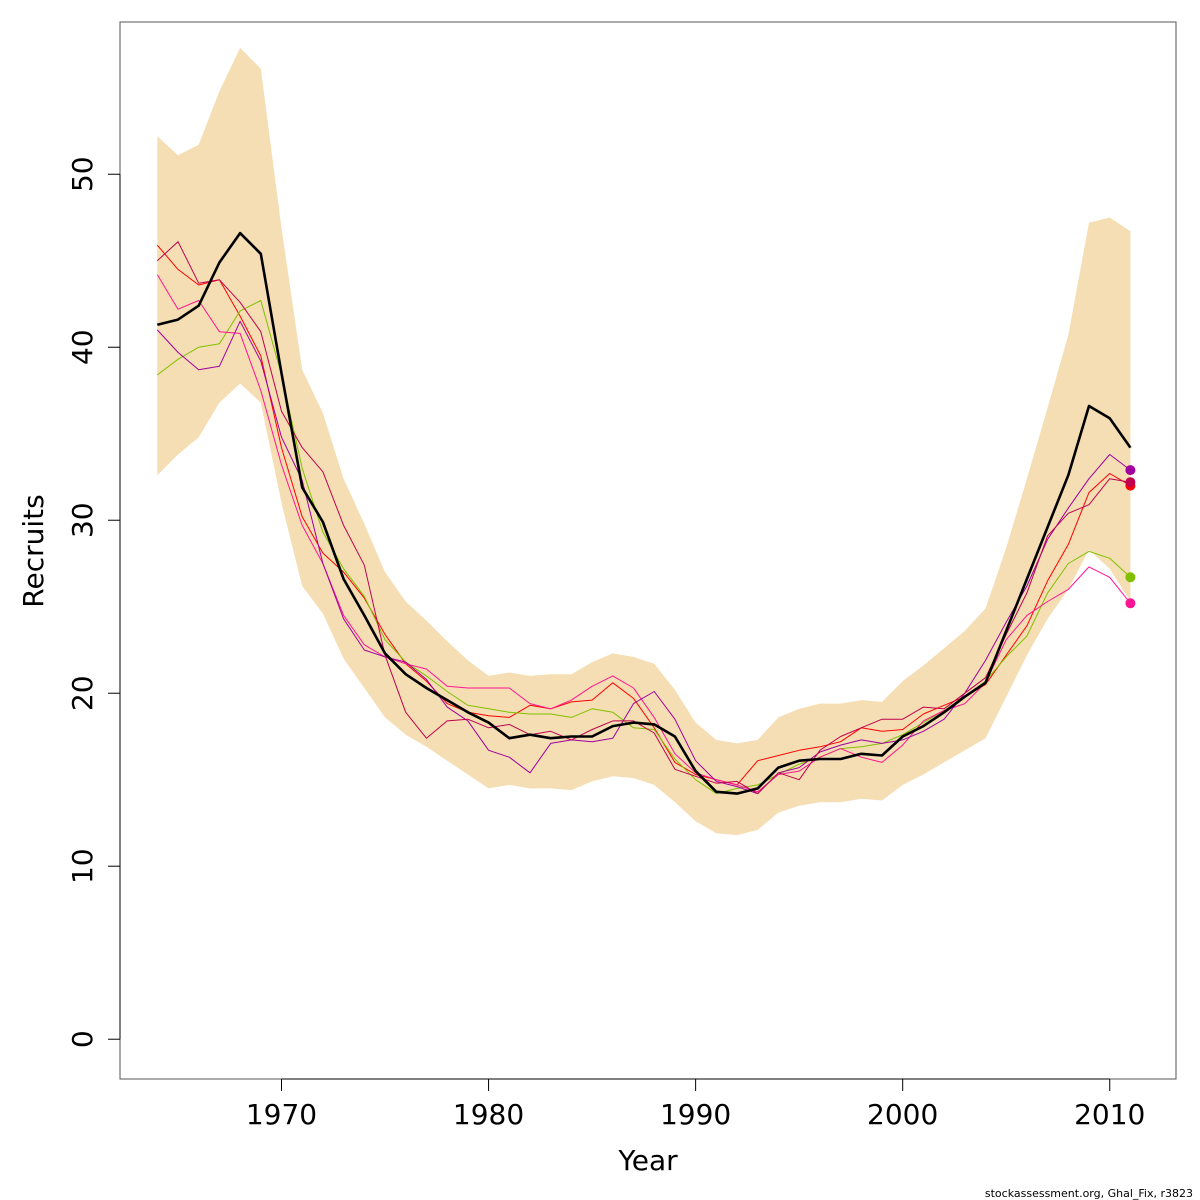 The height and width of the screenshot is (1200, 1200). What do you see at coordinates (1089, 1193) in the screenshot?
I see `source-caption: stockassessment.org, Ghal_Fix, r3823` at bounding box center [1089, 1193].